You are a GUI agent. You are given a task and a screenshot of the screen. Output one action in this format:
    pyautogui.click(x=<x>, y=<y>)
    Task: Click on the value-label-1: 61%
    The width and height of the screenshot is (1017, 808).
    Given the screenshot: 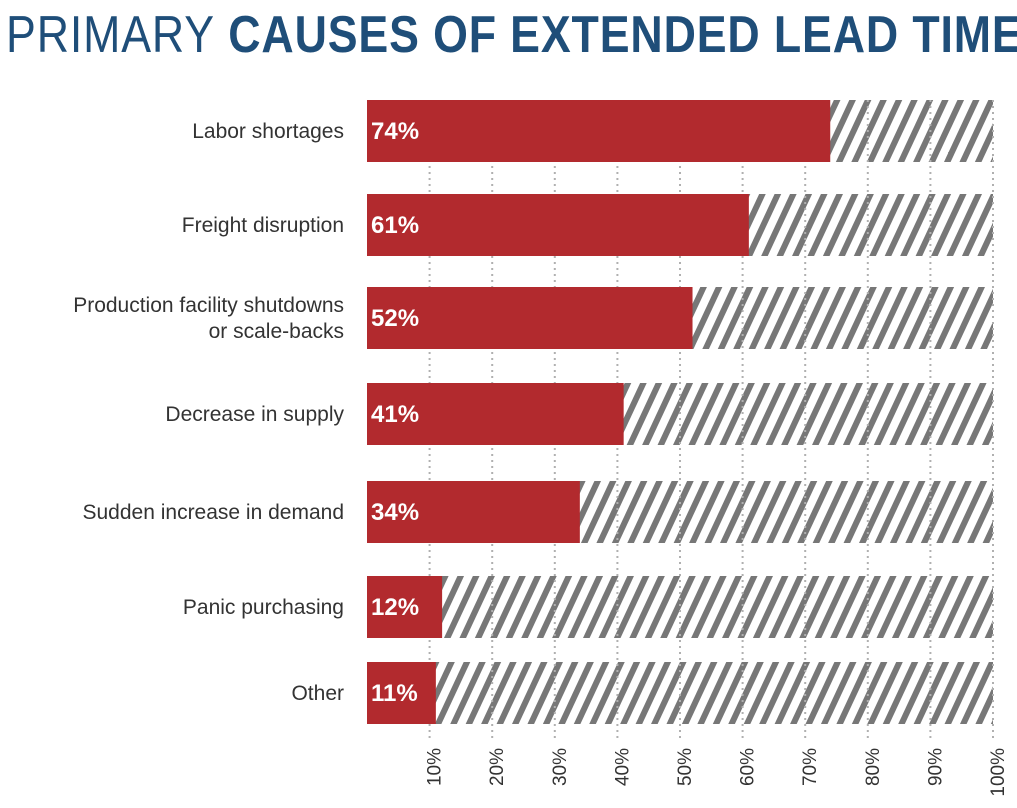 What is the action you would take?
    pyautogui.click(x=395, y=225)
    